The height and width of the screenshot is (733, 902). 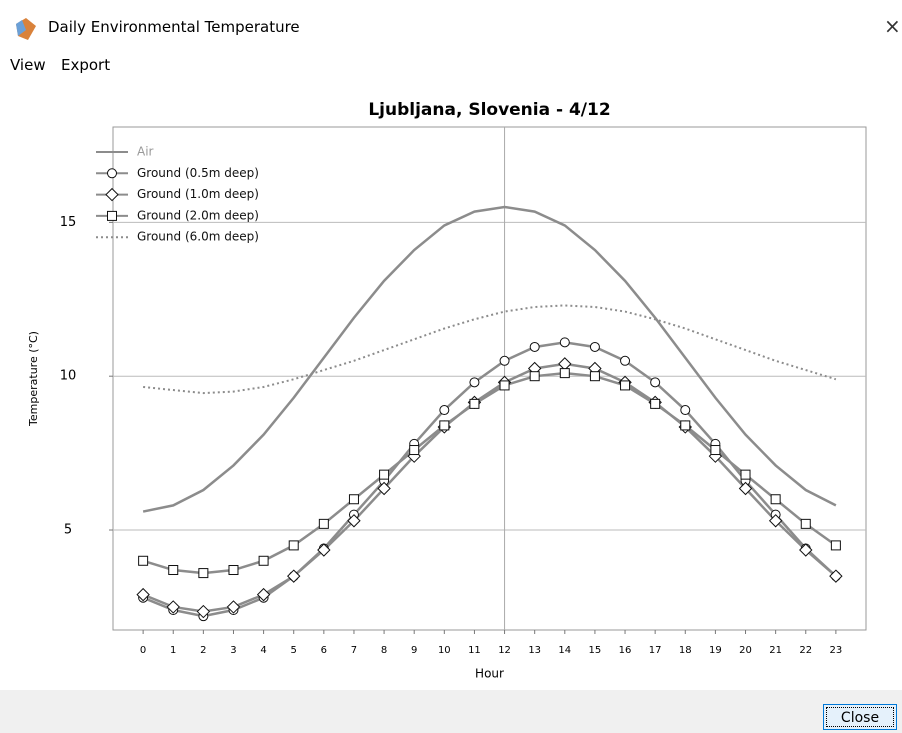 What do you see at coordinates (174, 27) in the screenshot?
I see `window-title: Daily Environmental Temperature` at bounding box center [174, 27].